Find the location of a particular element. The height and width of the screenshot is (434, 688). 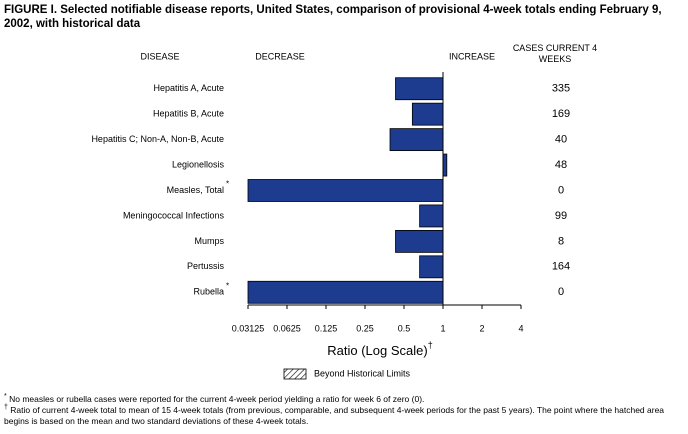

x-tick-label: 4 is located at coordinates (520, 328).